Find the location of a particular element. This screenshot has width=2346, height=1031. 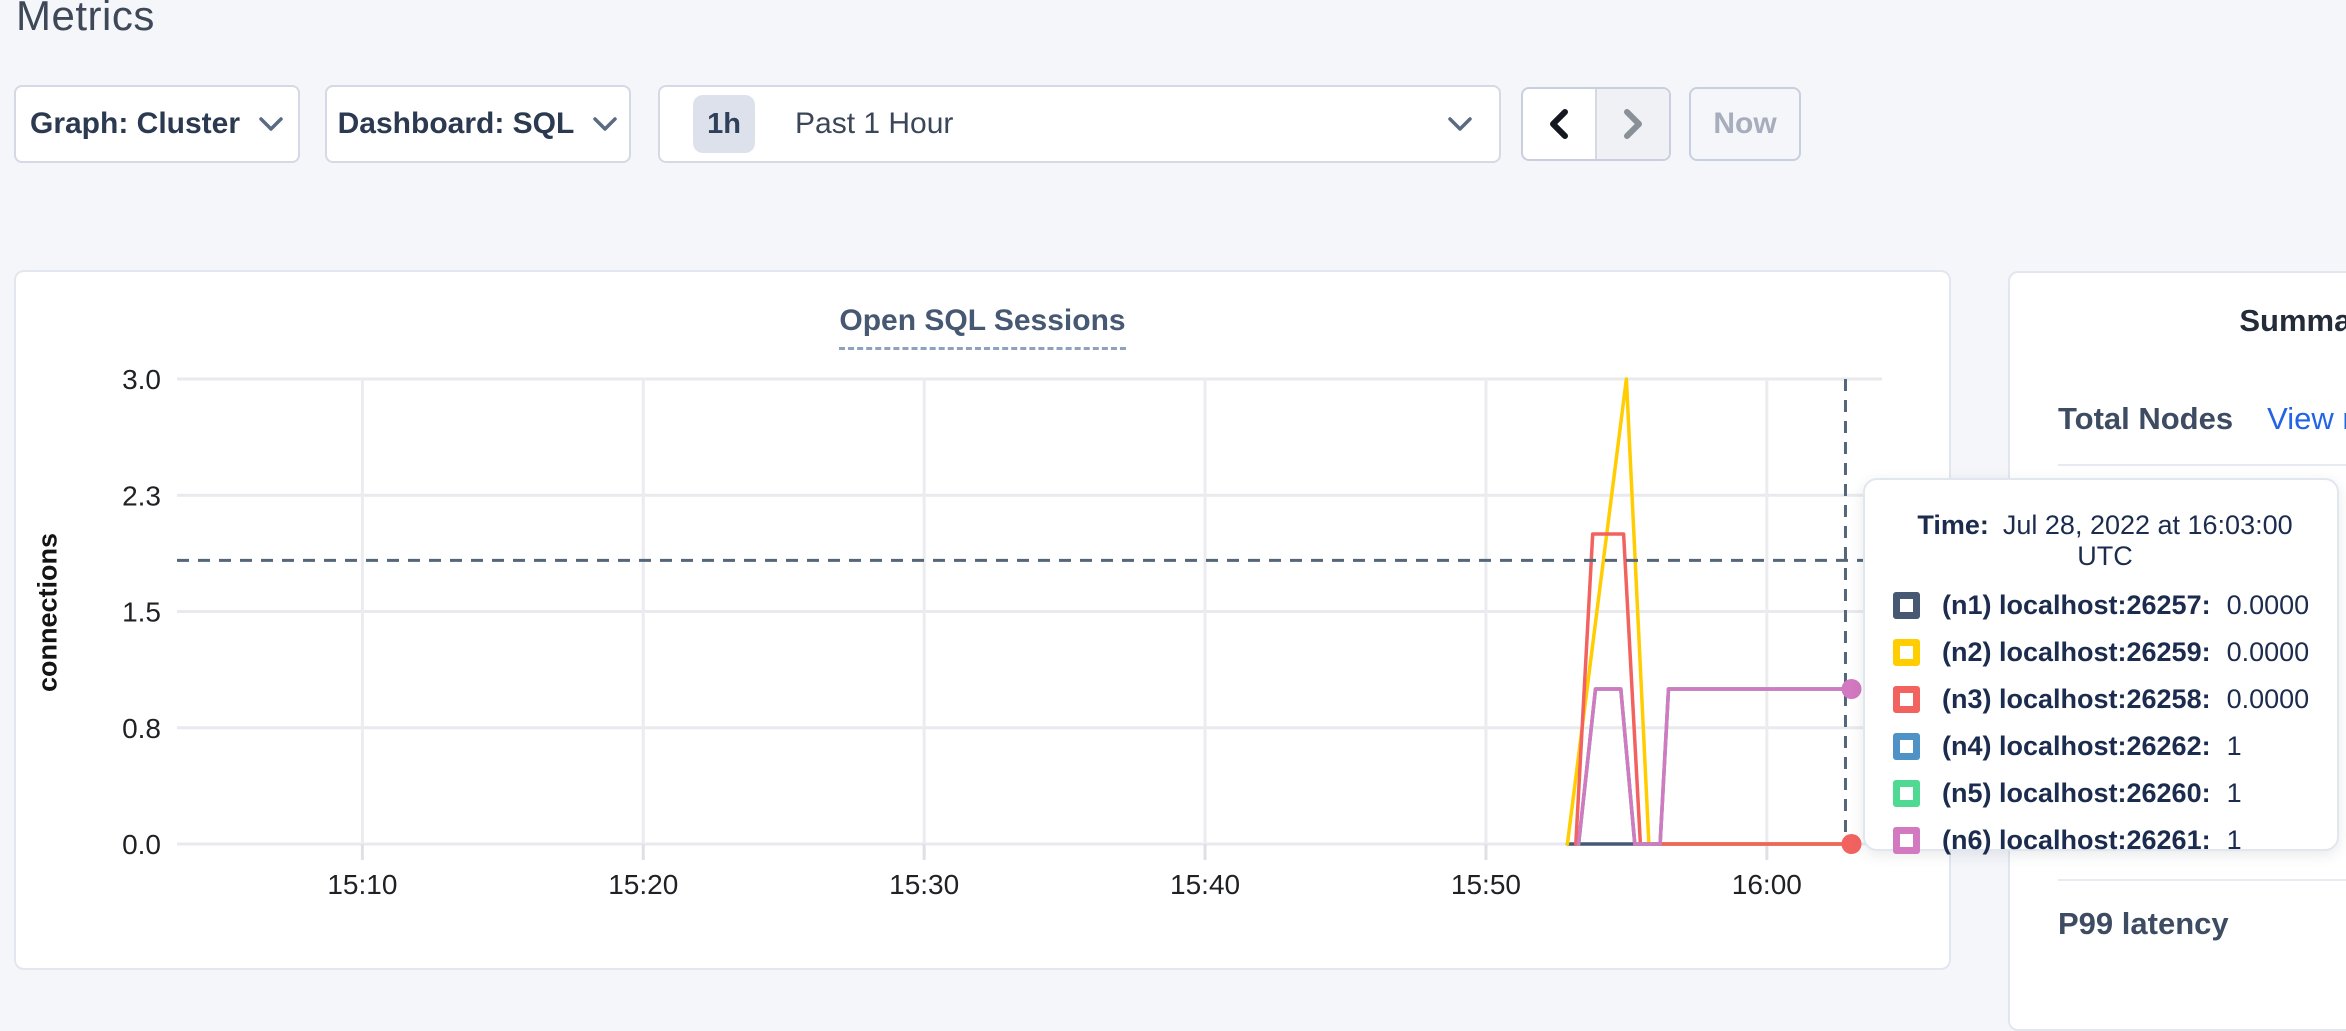

prev-timeframe-button is located at coordinates (1559, 124).